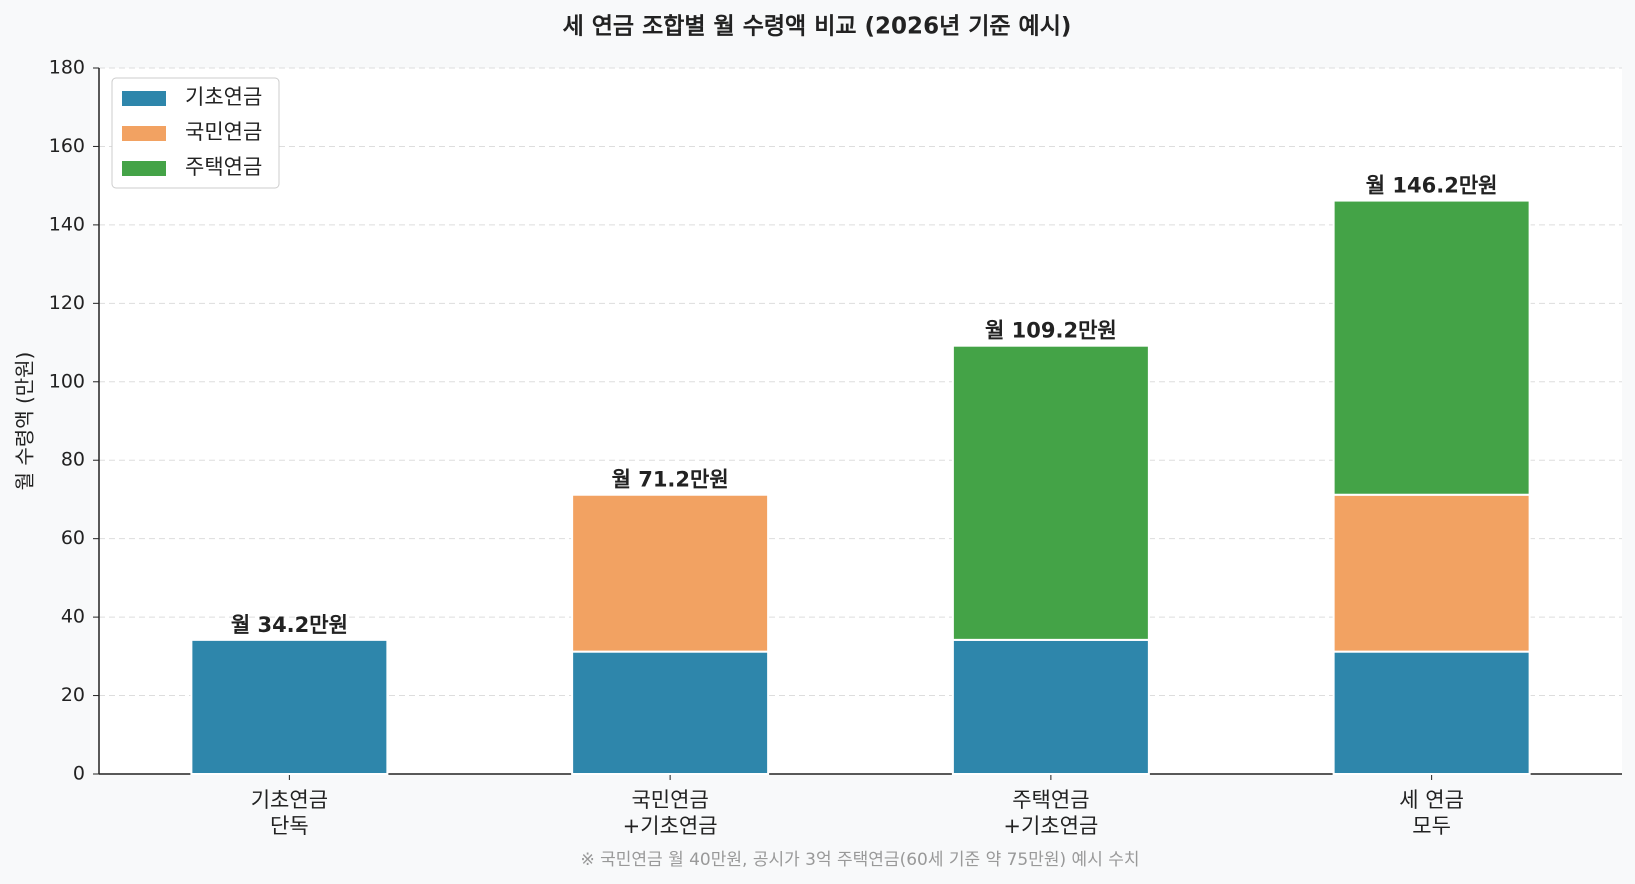 The image size is (1635, 884). Describe the element at coordinates (223, 167) in the screenshot. I see `legend-label: 주택연금` at that location.